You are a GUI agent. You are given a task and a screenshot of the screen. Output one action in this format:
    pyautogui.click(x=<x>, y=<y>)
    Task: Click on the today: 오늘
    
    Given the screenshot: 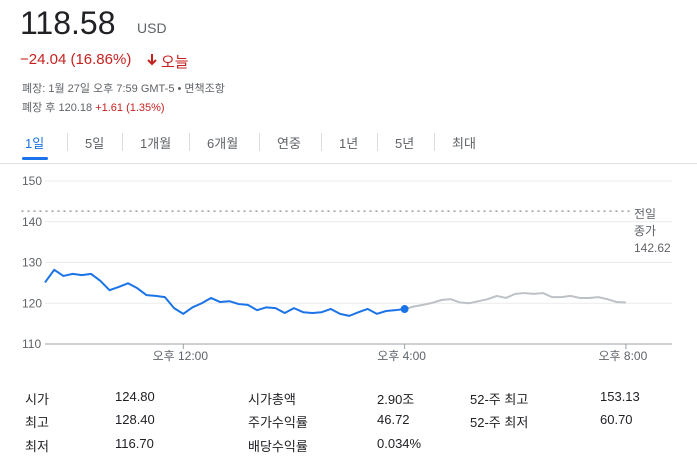 What is the action you would take?
    pyautogui.click(x=175, y=62)
    